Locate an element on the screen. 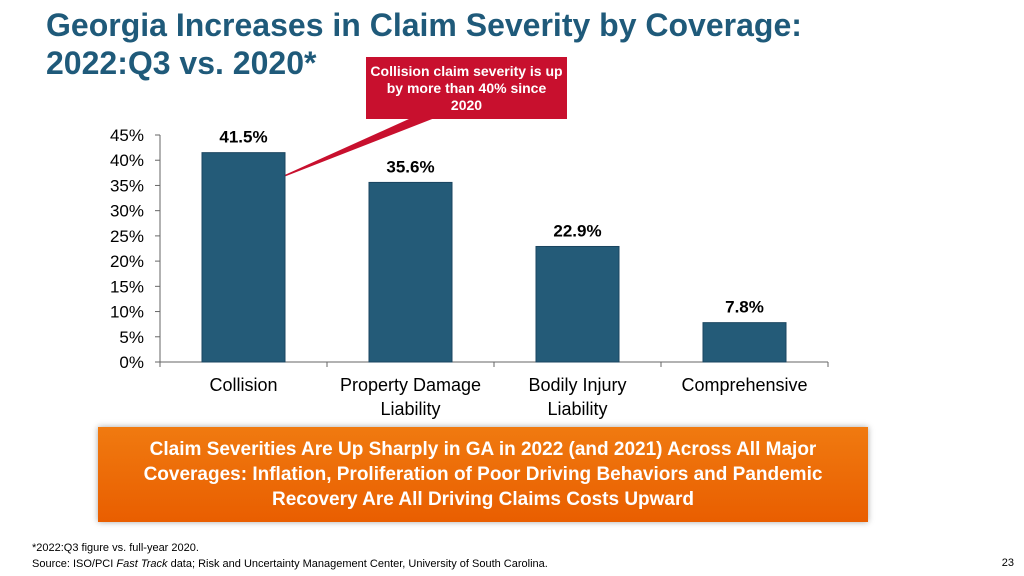 Image resolution: width=1024 pixels, height=576 pixels. category-label: Comprehensive is located at coordinates (744, 385).